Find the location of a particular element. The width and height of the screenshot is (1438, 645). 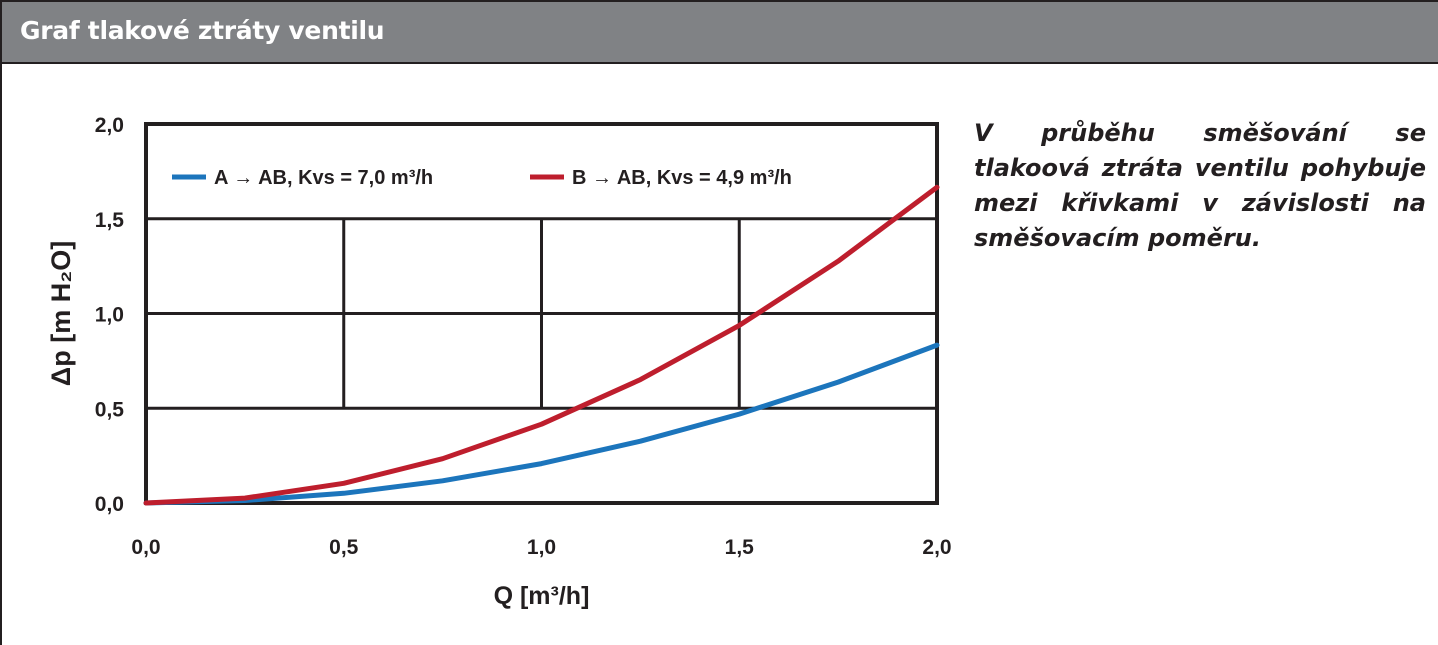

x-tick-label: 0,0 is located at coordinates (145, 547).